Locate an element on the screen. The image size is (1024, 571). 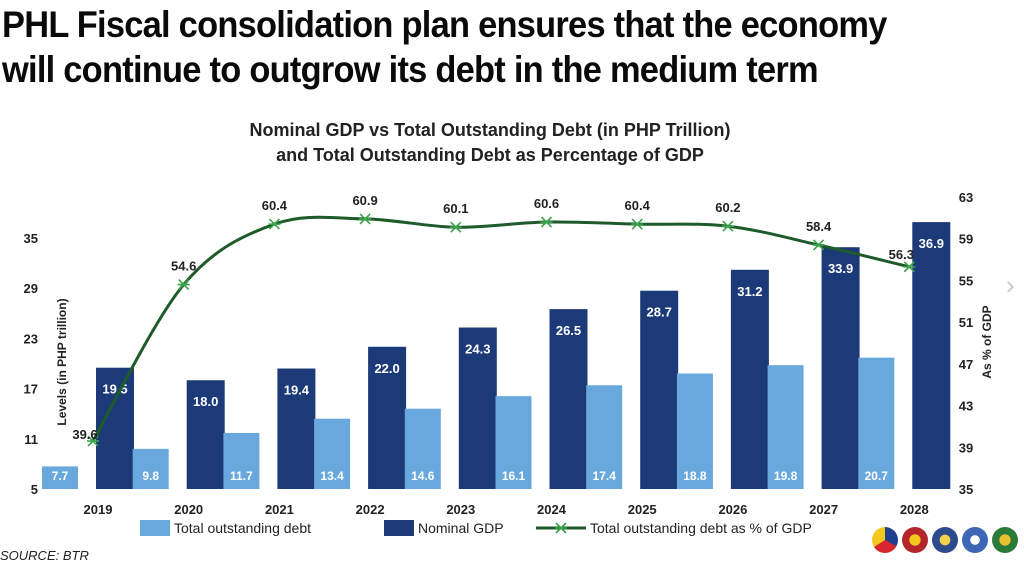
gdp-value-label: 33.9 is located at coordinates (840, 268).